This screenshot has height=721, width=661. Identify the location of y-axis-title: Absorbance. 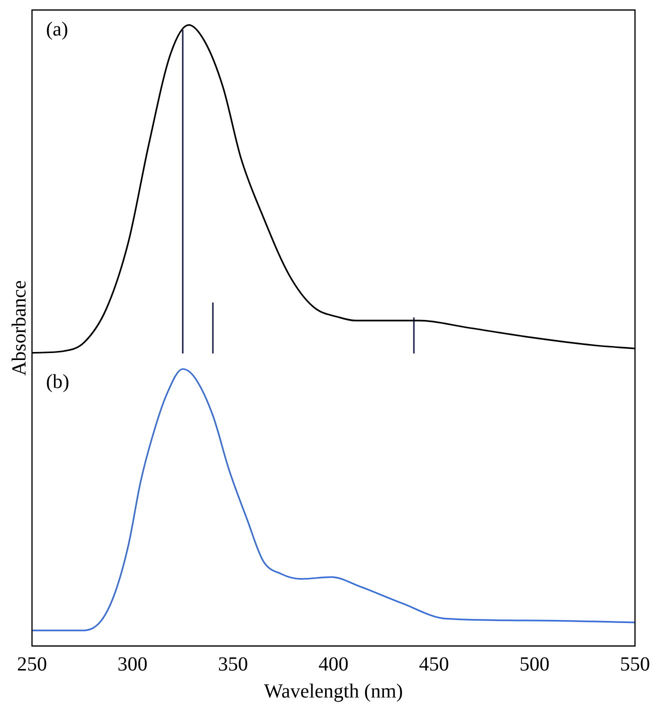
(19, 328).